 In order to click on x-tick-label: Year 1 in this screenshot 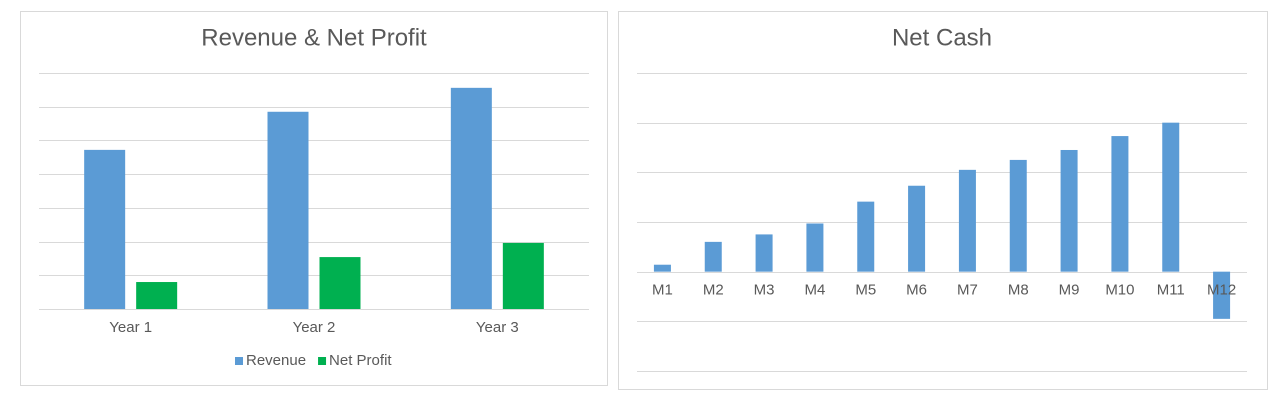, I will do `click(130, 327)`.